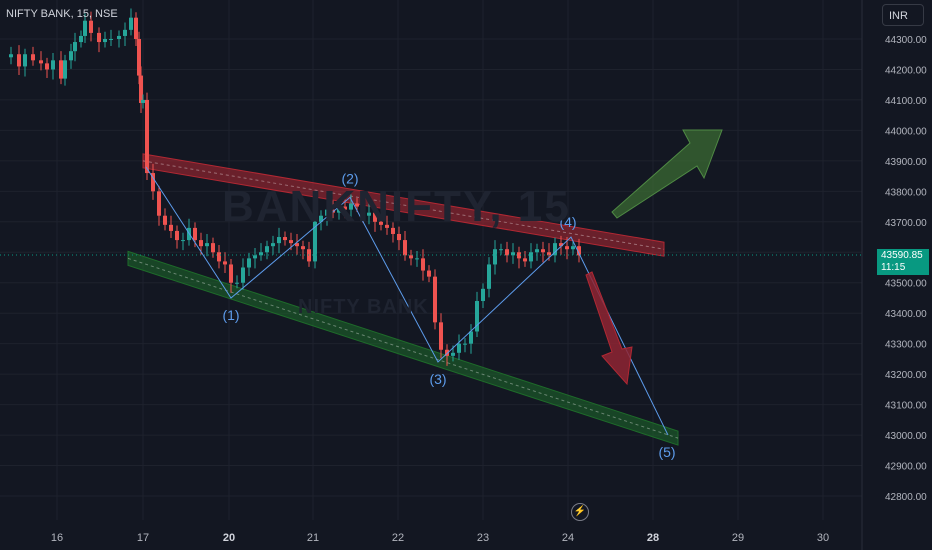 The image size is (932, 550). I want to click on wave-label: (4), so click(567, 222).